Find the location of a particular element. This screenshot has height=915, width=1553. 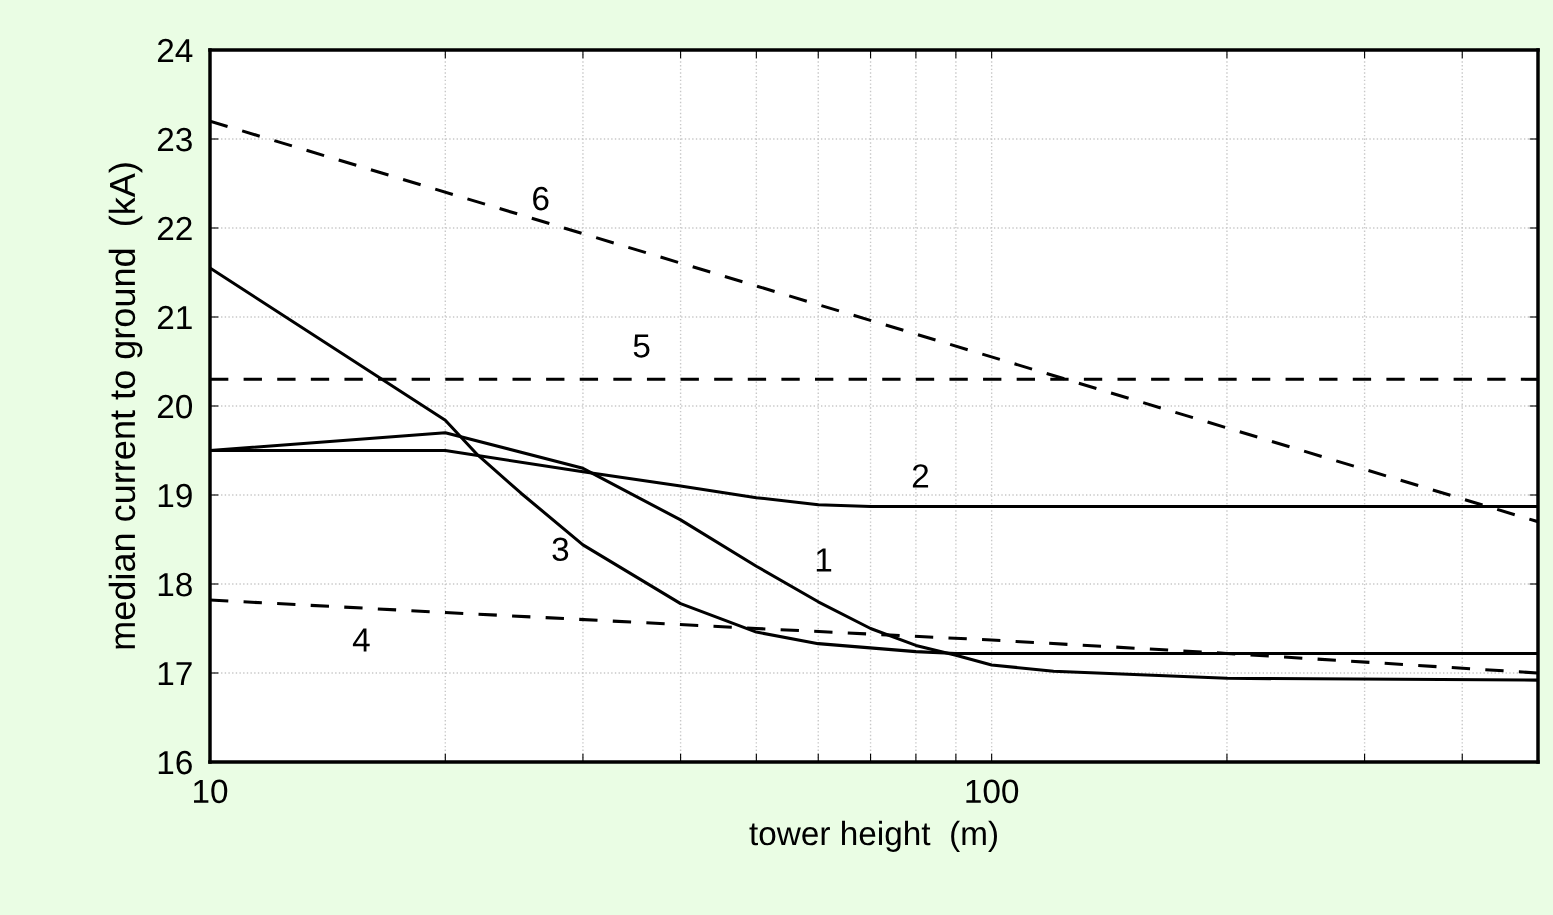

series-label: 4 is located at coordinates (361, 640).